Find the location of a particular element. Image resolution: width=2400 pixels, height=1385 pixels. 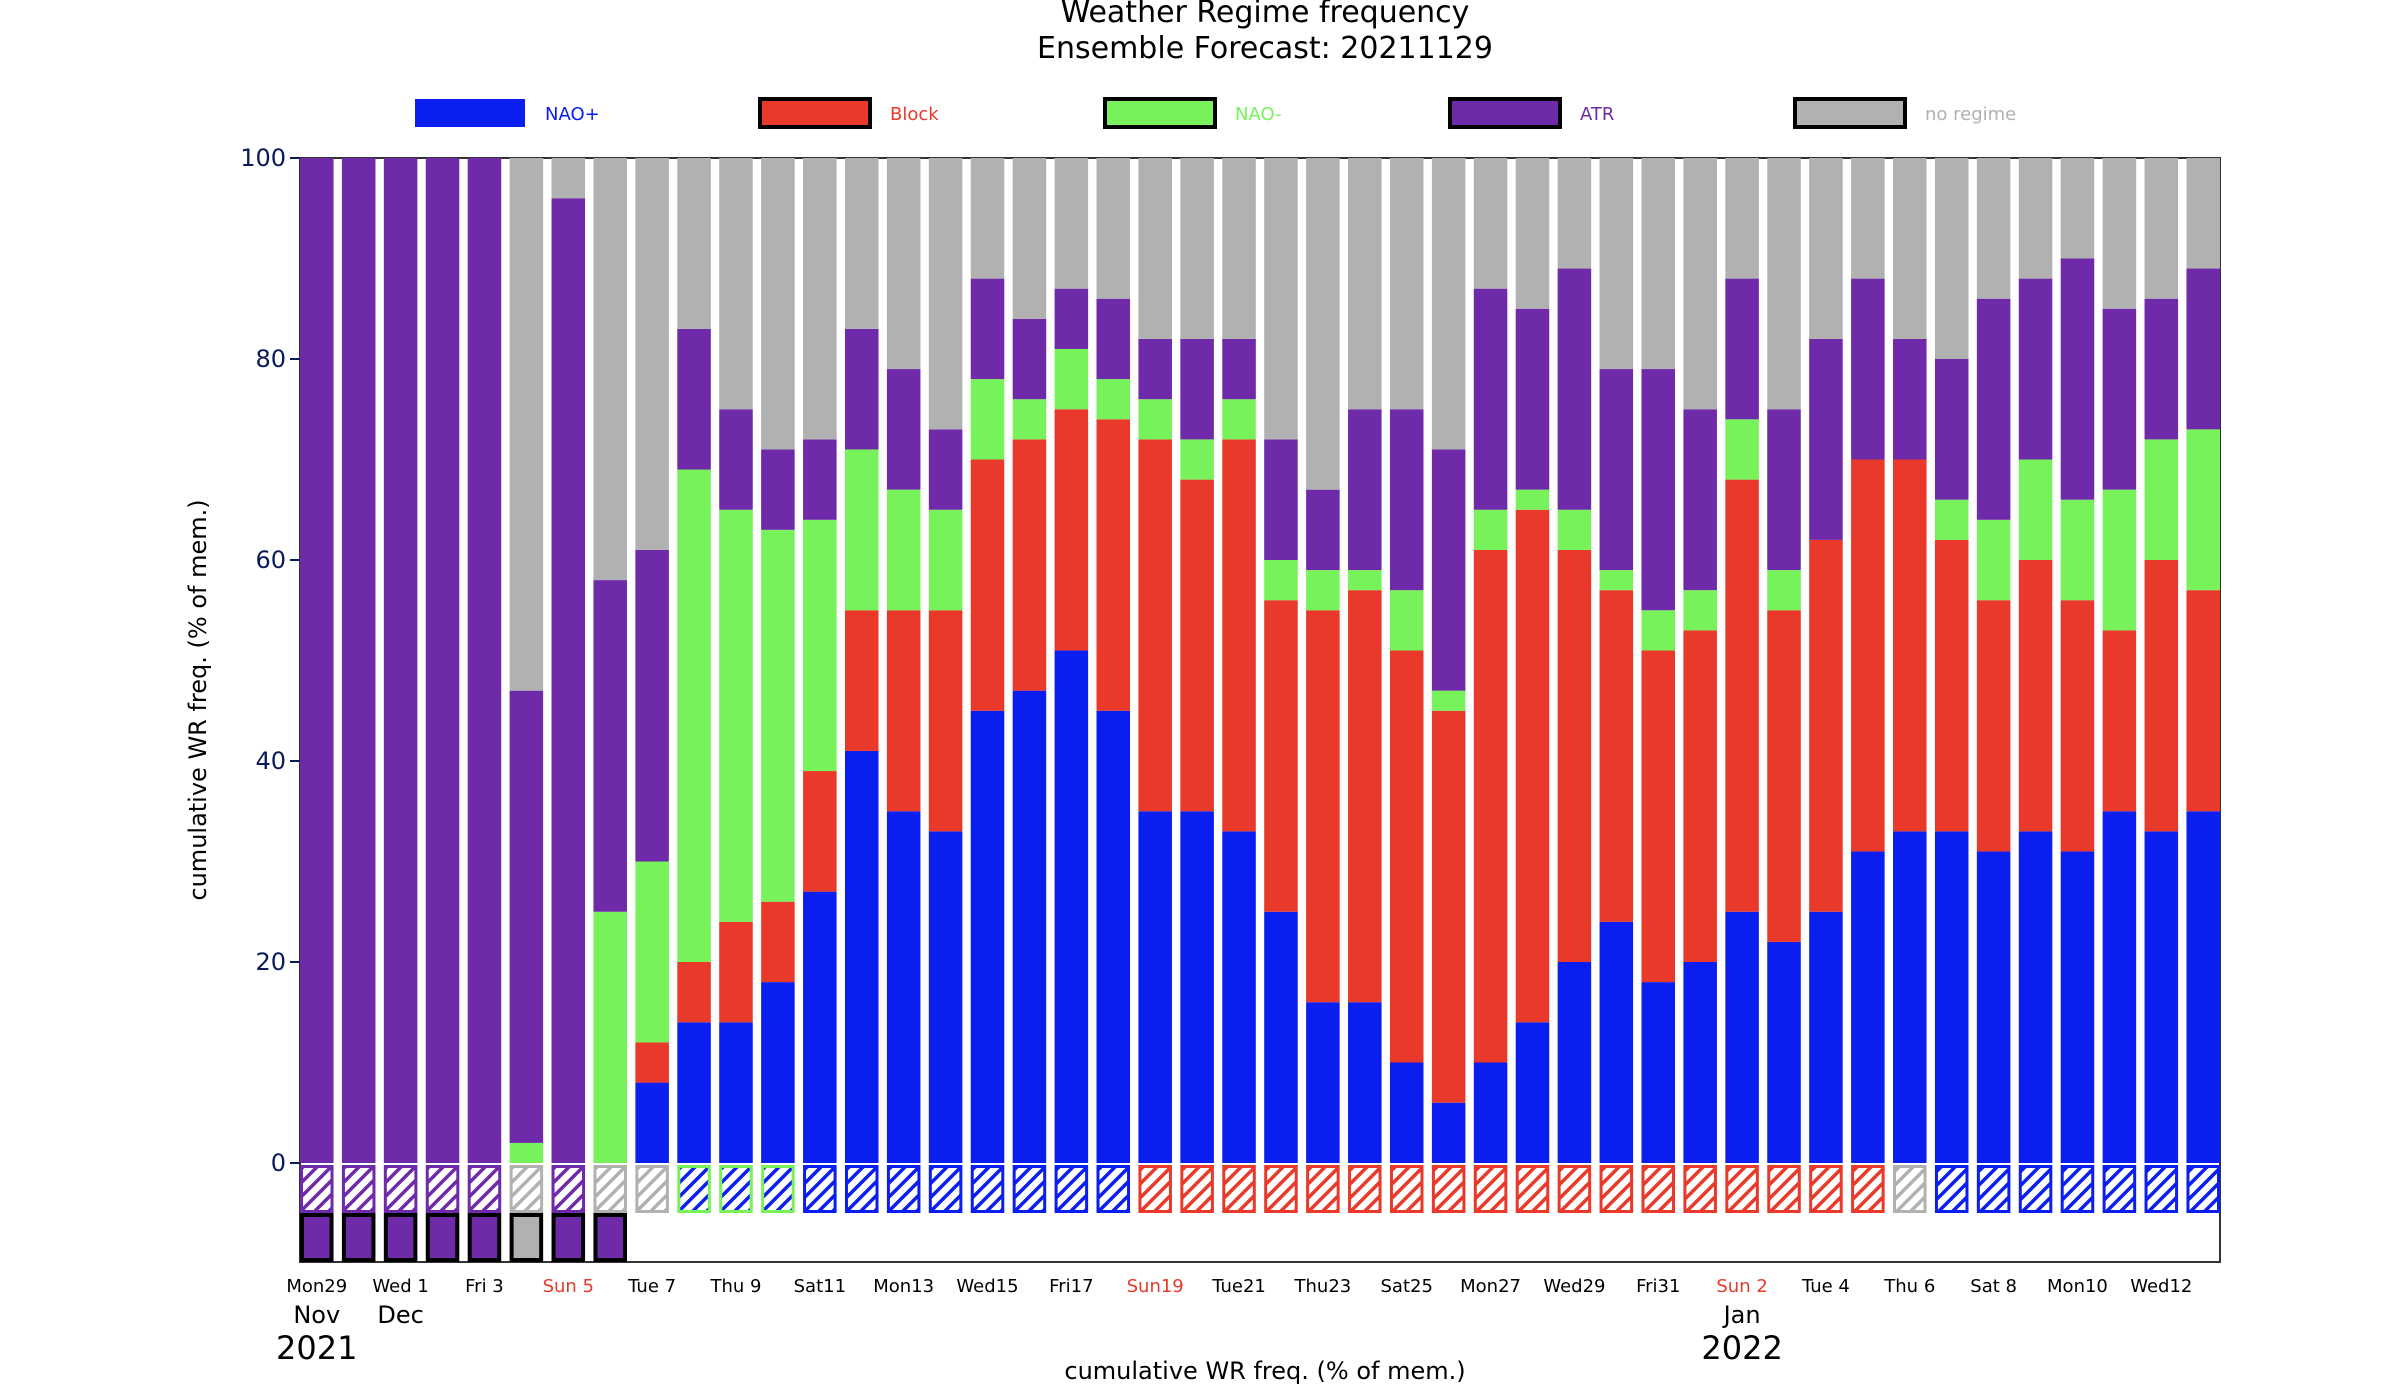

x-tick-label-36: Tue 4 is located at coordinates (1825, 1286).